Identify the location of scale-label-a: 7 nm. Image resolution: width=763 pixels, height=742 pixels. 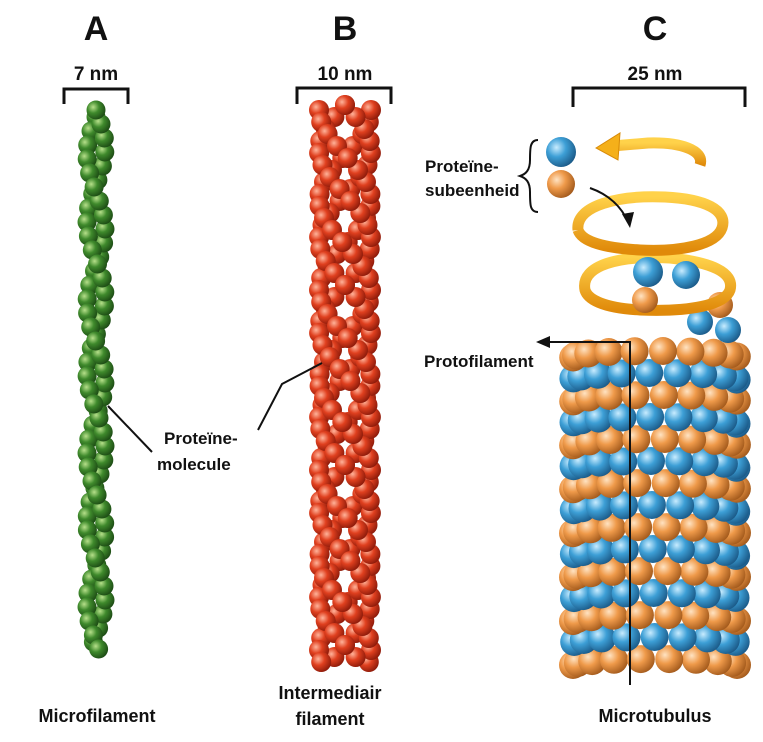
(96, 74).